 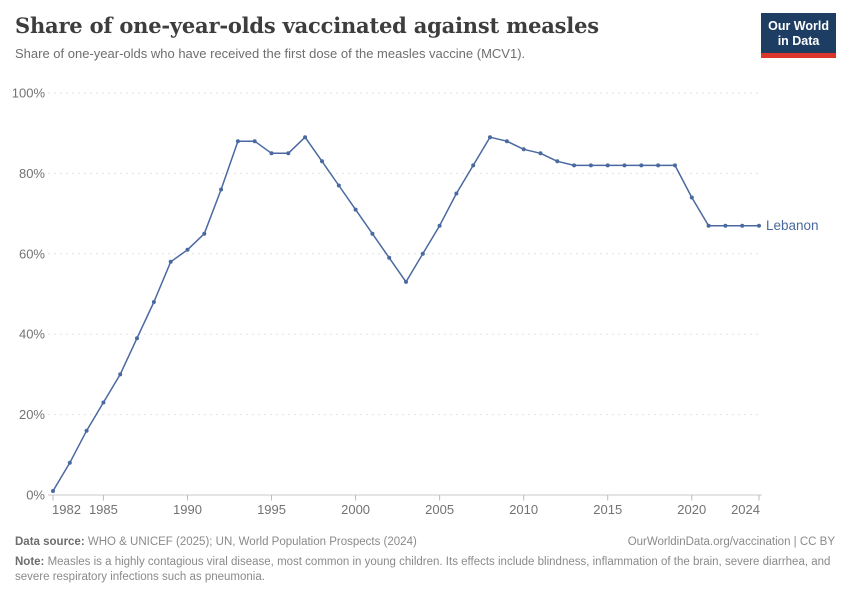 What do you see at coordinates (69, 462) in the screenshot?
I see `data-point-1983` at bounding box center [69, 462].